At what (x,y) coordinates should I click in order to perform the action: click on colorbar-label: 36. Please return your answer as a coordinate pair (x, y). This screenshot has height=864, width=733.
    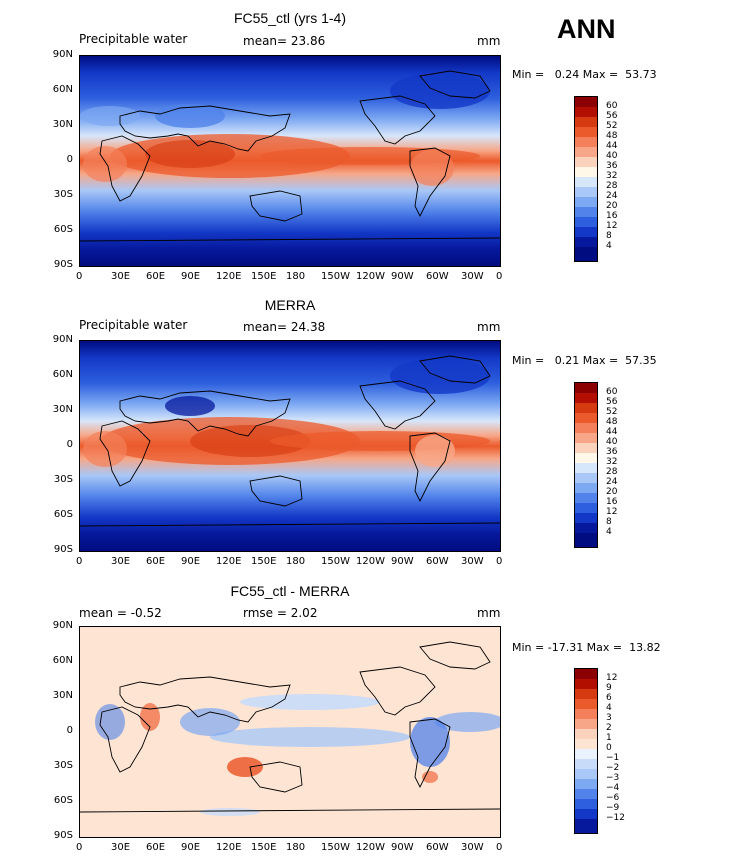
    Looking at the image, I should click on (612, 166).